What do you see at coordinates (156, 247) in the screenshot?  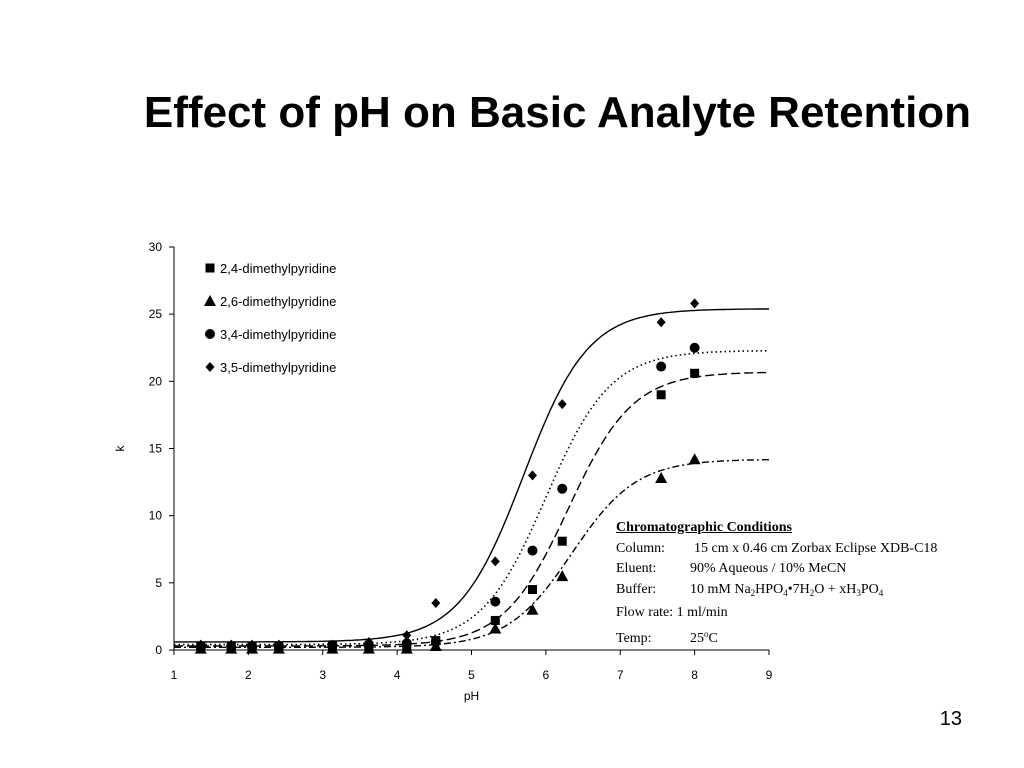 I see `y-tick-label: 30` at bounding box center [156, 247].